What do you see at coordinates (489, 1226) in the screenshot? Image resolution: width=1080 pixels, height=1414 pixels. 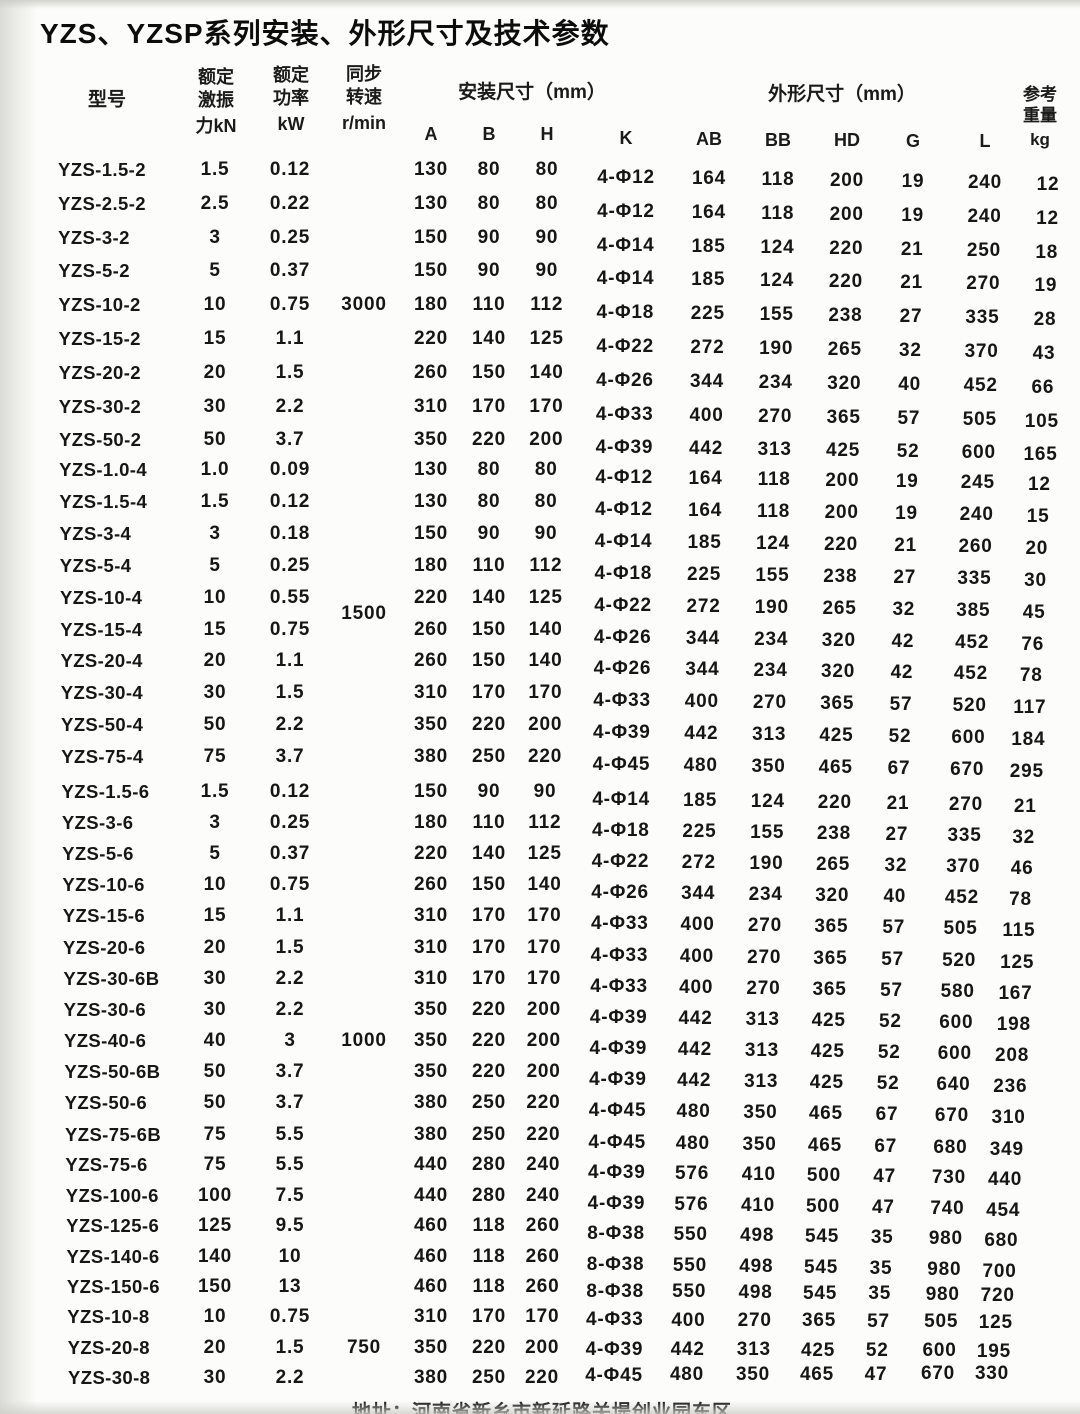 I see `cell-b: 118` at bounding box center [489, 1226].